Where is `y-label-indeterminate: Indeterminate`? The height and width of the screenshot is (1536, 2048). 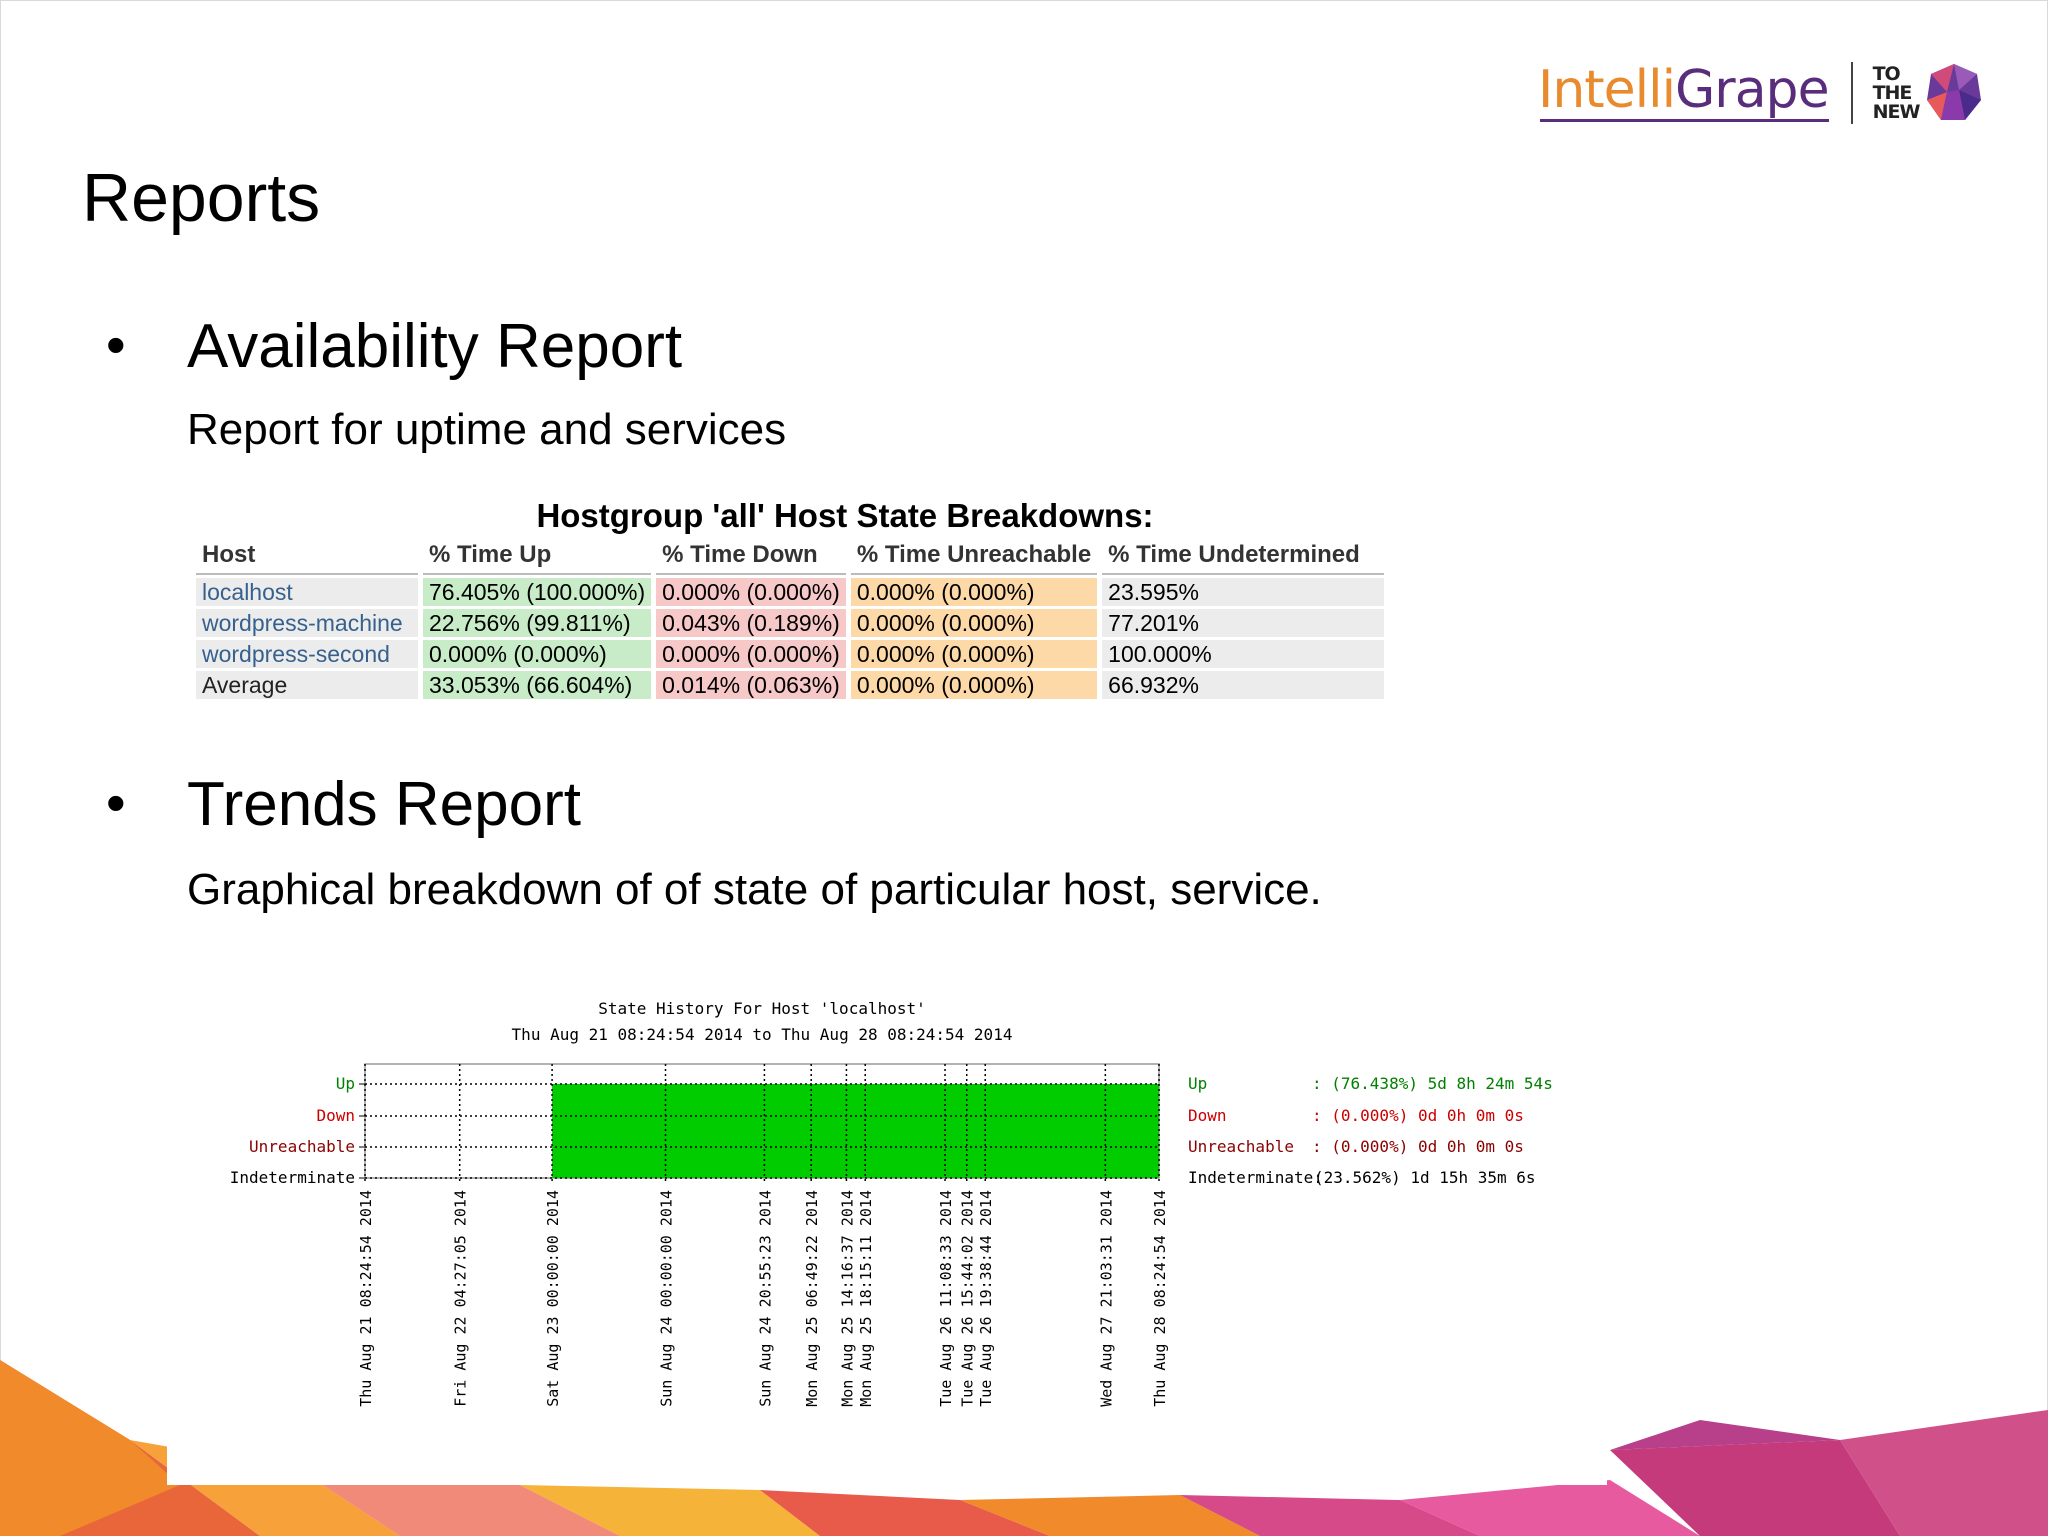 y-label-indeterminate: Indeterminate is located at coordinates (292, 1177).